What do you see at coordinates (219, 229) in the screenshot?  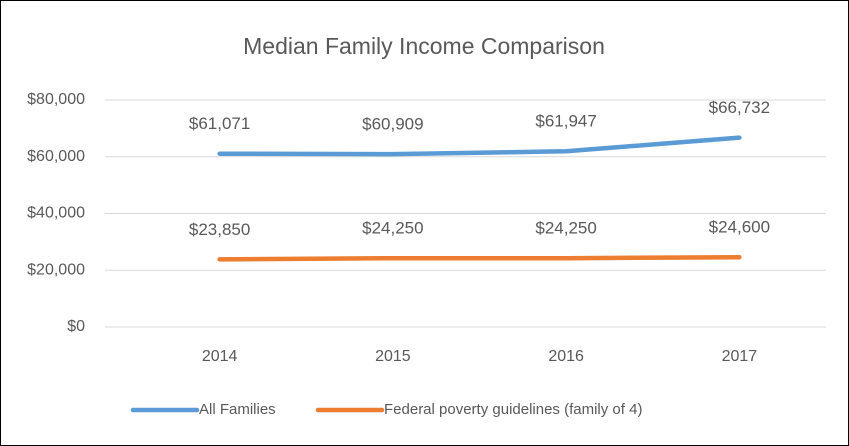 I see `data-label: $23,850` at bounding box center [219, 229].